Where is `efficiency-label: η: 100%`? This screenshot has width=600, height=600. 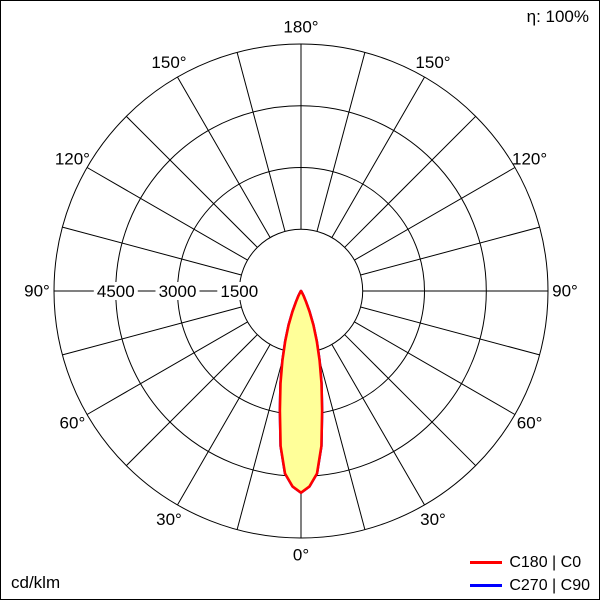
efficiency-label: η: 100% is located at coordinates (557, 16).